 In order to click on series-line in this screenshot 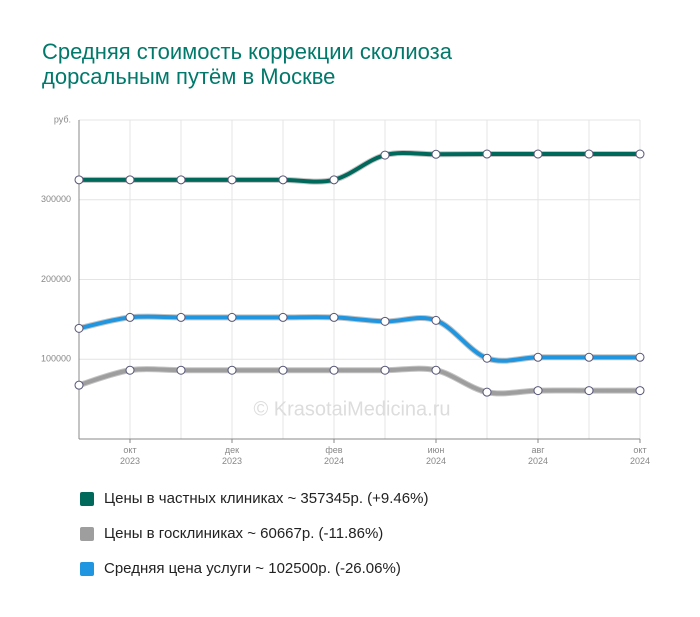, I will do `click(359, 338)`.